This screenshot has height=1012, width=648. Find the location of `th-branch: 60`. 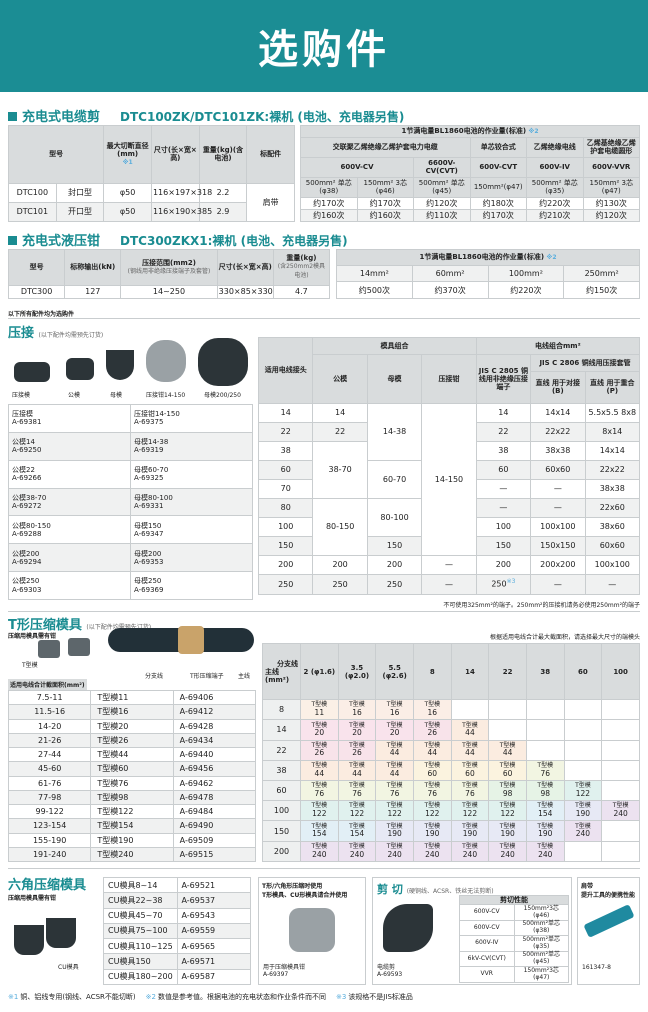

th-branch: 60 is located at coordinates (583, 671).